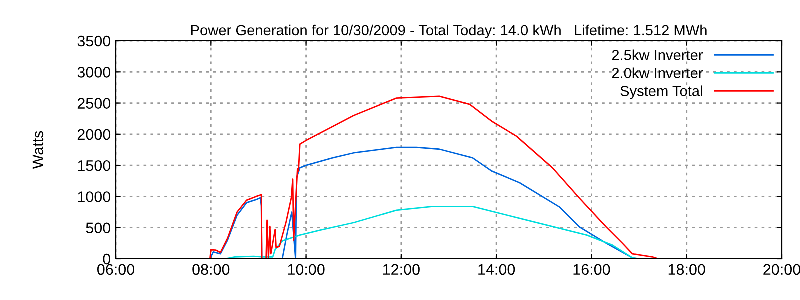 The width and height of the screenshot is (800, 300). Describe the element at coordinates (432, 232) in the screenshot. I see `line-series` at that location.